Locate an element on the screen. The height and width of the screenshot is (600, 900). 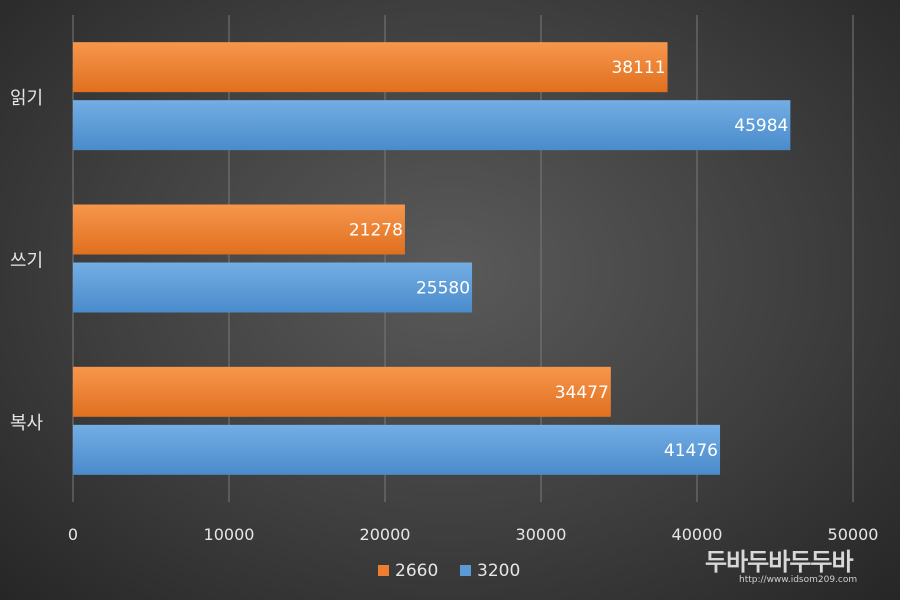
data-label-3200-2: 41476 is located at coordinates (691, 451).